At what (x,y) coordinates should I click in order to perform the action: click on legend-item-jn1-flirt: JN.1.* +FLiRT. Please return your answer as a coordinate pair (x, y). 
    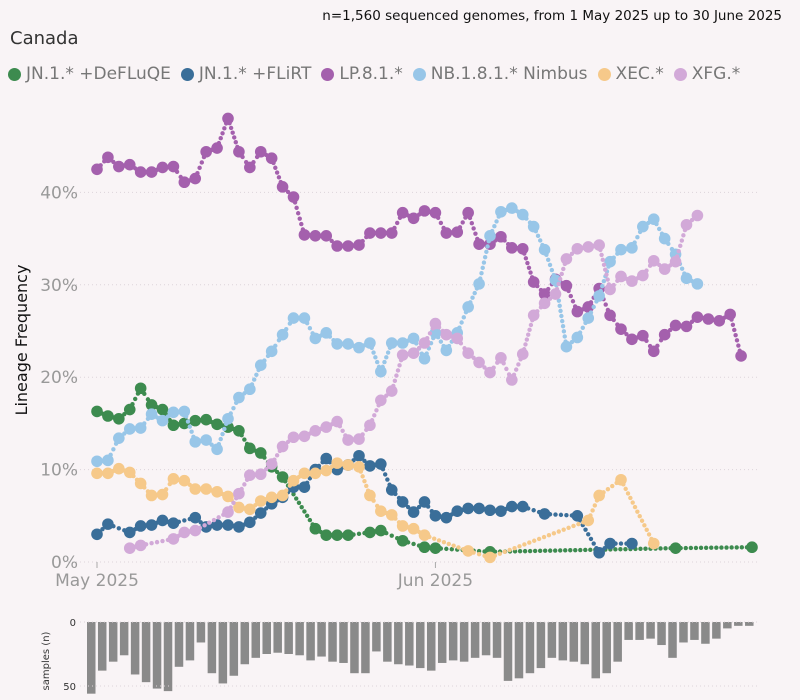
    Looking at the image, I should click on (245, 74).